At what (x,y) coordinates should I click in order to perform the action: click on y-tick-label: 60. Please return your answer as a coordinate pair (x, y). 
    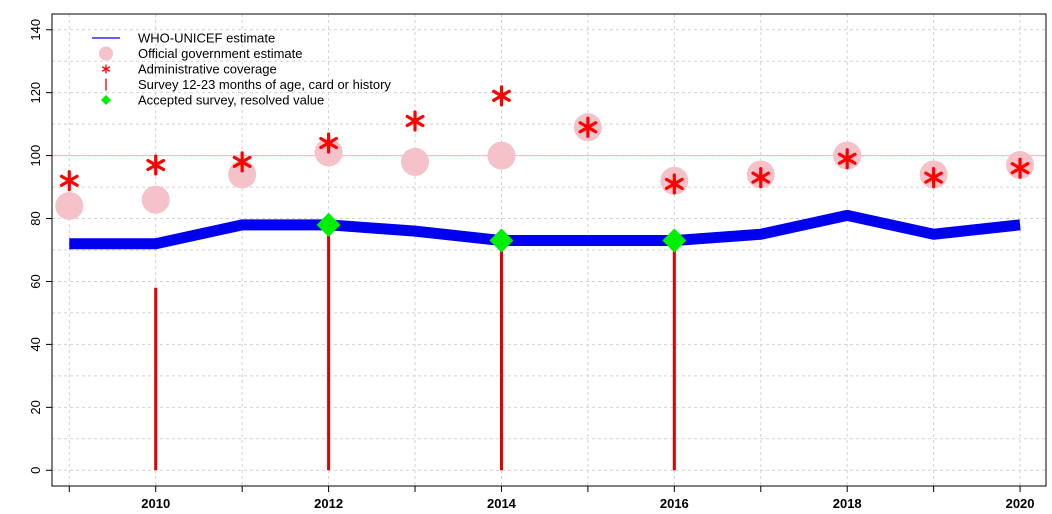
    Looking at the image, I should click on (35, 281).